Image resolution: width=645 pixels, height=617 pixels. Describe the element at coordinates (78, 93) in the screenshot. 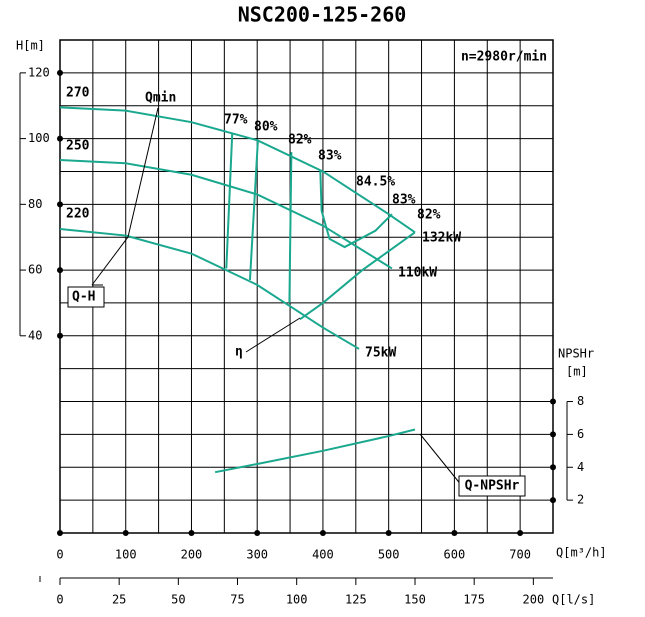

I see `curve-label: 270` at that location.